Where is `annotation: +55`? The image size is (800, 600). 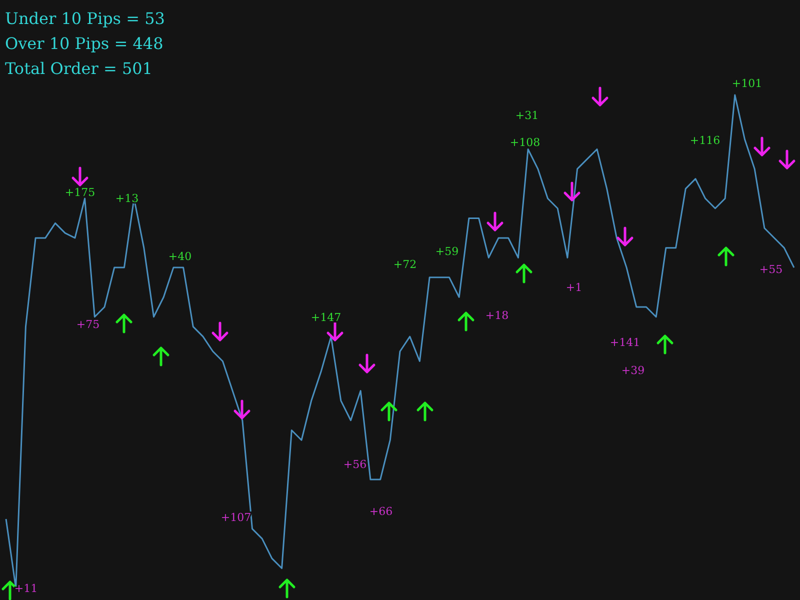 annotation: +55 is located at coordinates (771, 269).